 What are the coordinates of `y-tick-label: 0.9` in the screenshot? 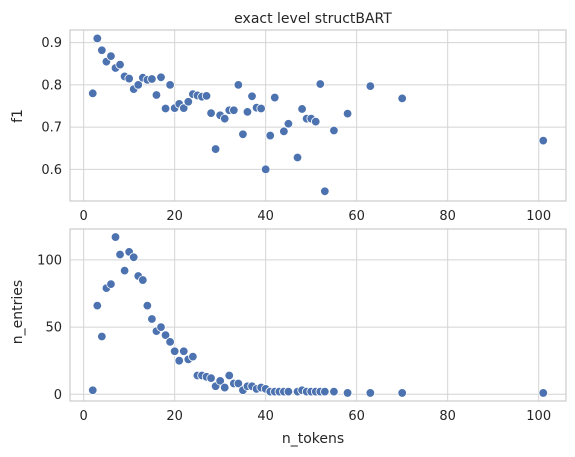 It's located at (51, 43).